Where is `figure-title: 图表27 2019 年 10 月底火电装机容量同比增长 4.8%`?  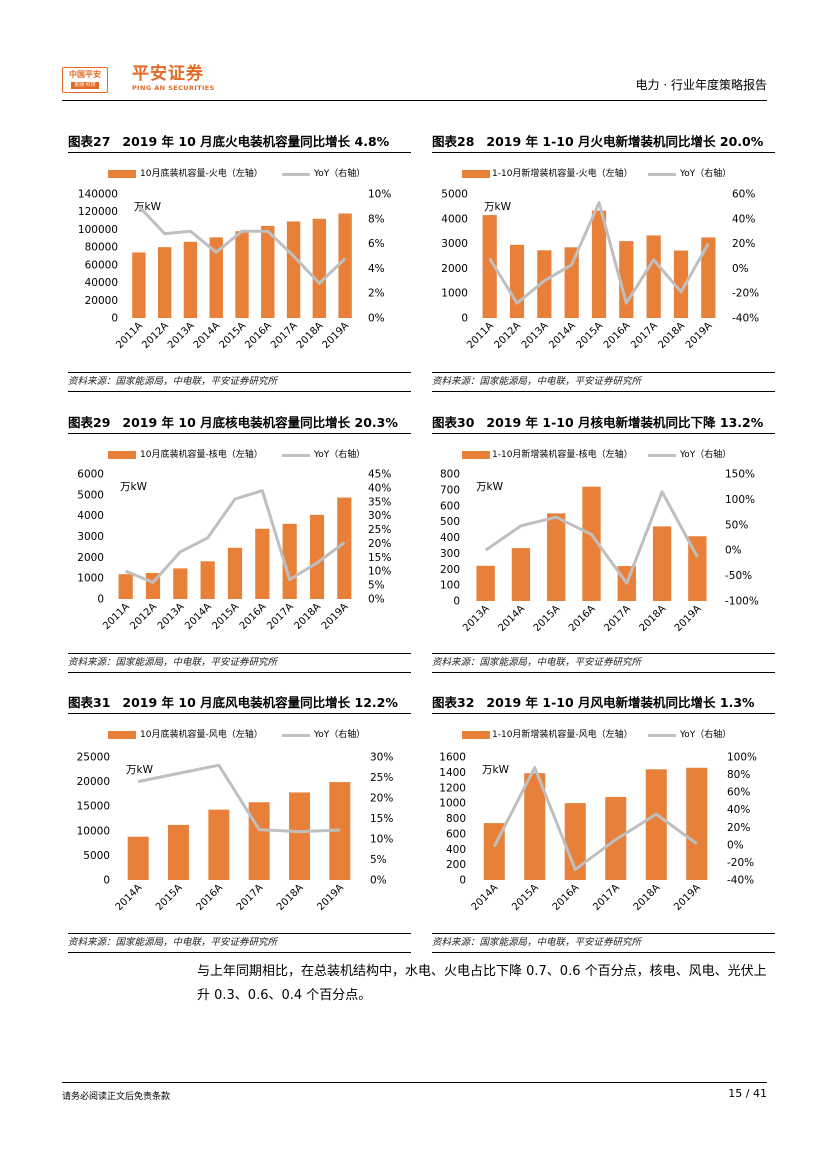 figure-title: 图表27 2019 年 10 月底火电装机容量同比增长 4.8% is located at coordinates (239, 142).